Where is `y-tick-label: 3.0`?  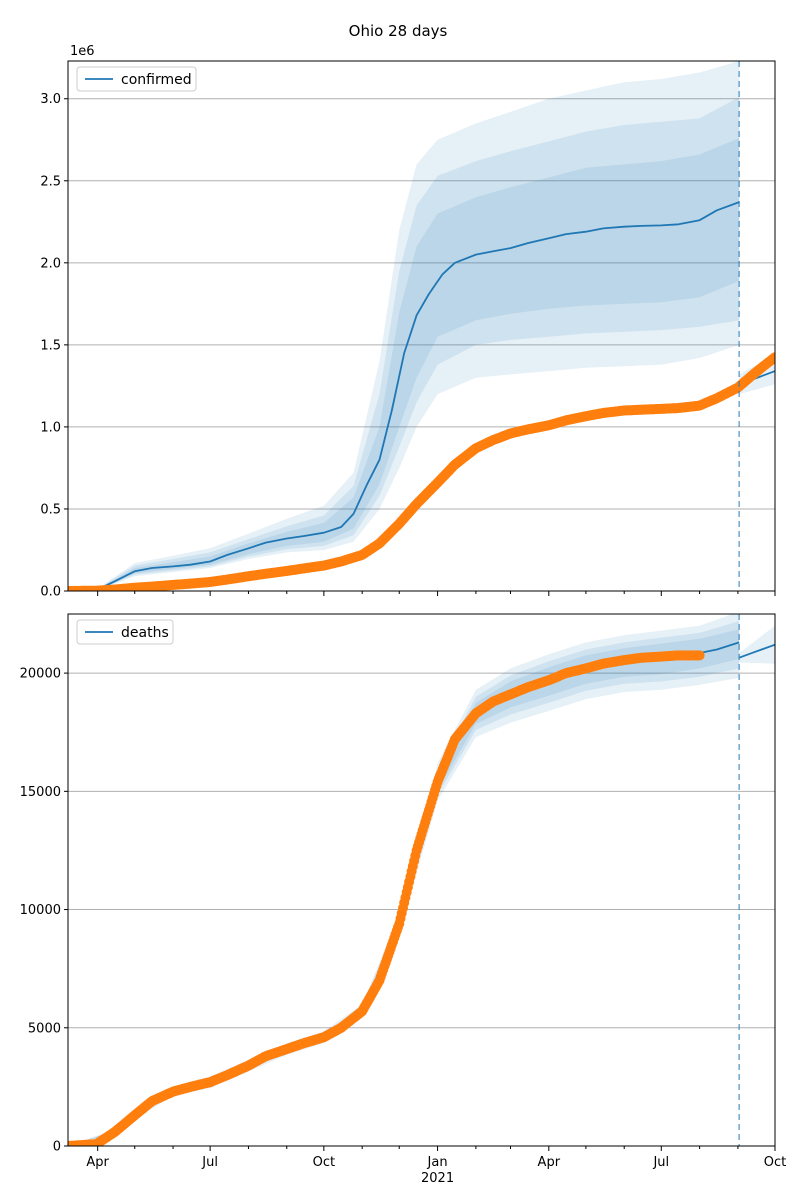 y-tick-label: 3.0 is located at coordinates (50, 99).